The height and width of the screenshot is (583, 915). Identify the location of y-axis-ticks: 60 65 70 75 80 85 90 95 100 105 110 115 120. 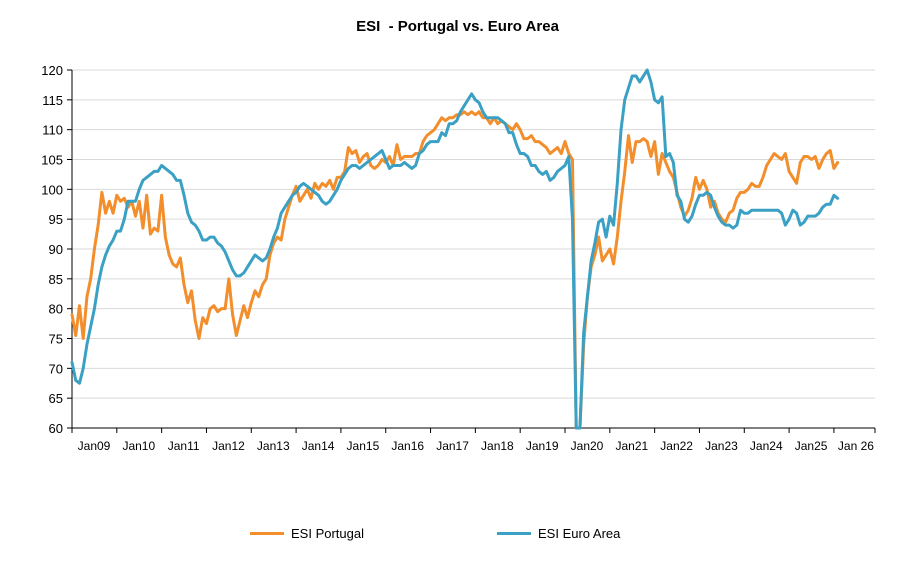
(56, 249).